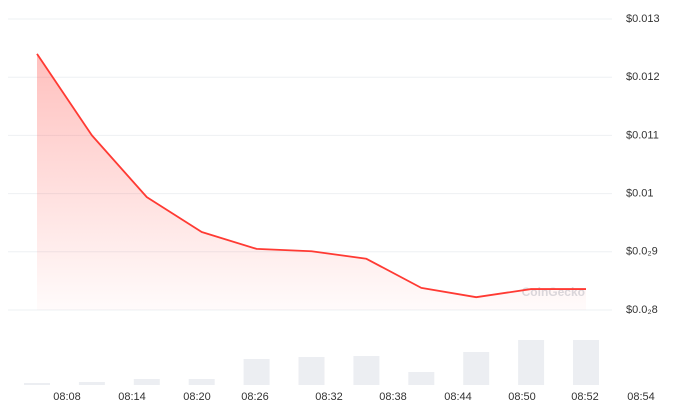 This screenshot has width=681, height=415. Describe the element at coordinates (393, 397) in the screenshot. I see `x-tick-label: 08:38` at that location.